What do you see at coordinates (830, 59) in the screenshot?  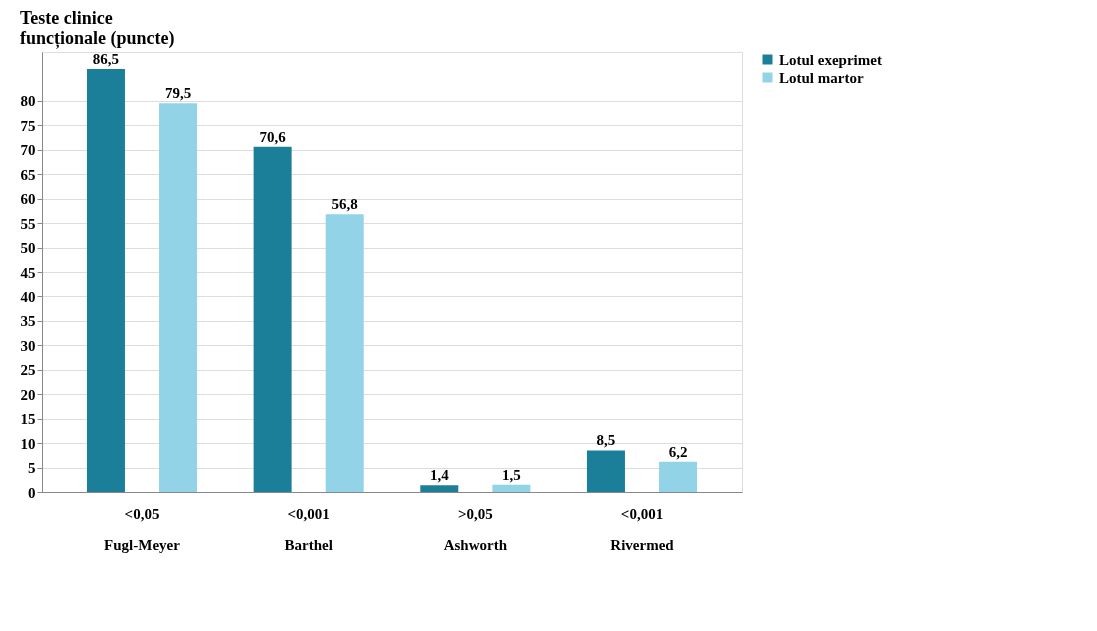 I see `legend-label: Lotul exeprimet` at bounding box center [830, 59].